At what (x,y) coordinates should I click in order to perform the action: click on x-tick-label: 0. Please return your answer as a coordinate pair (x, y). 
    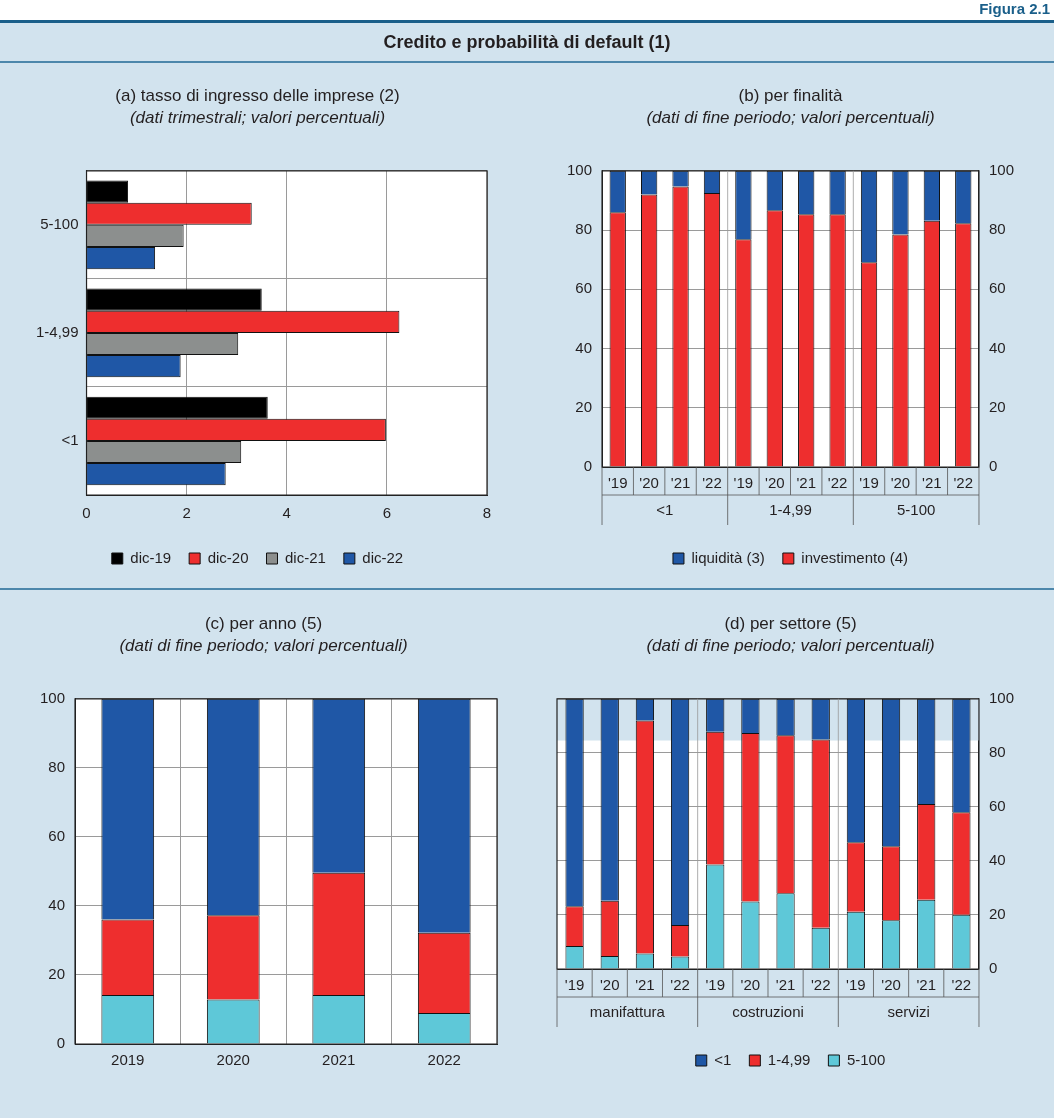
    Looking at the image, I should click on (86, 513).